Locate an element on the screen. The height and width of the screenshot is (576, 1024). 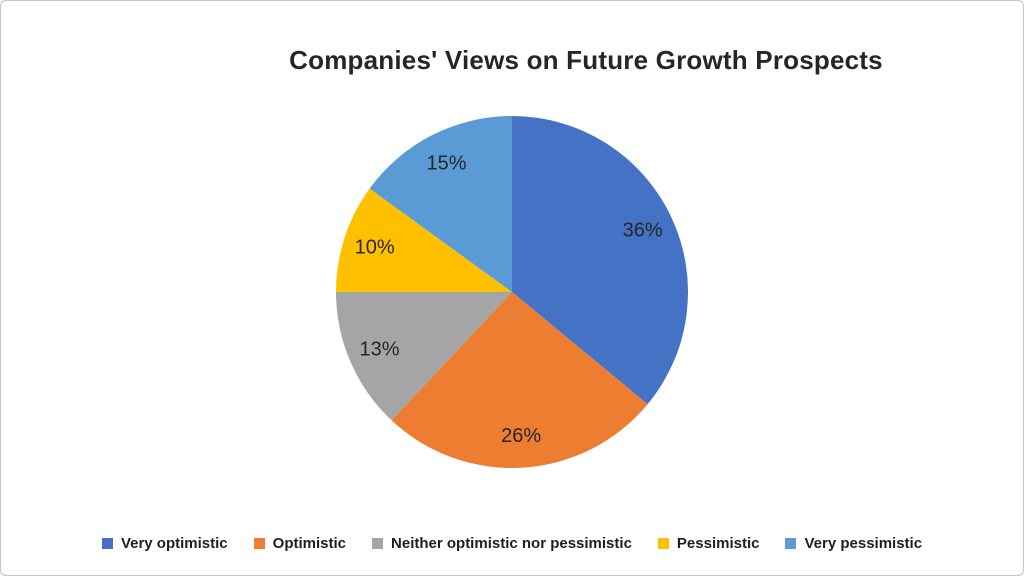
legend-item-pessimistic: Pessimistic is located at coordinates (708, 543).